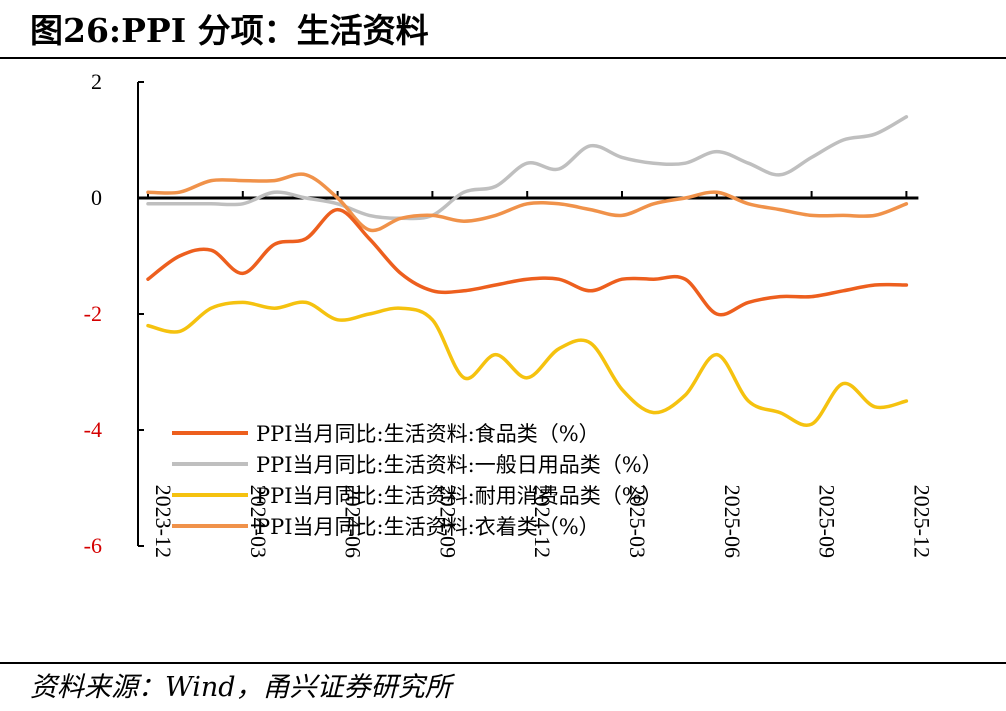 This screenshot has width=1006, height=711. I want to click on x-tick-label: 2025-06, so click(732, 521).